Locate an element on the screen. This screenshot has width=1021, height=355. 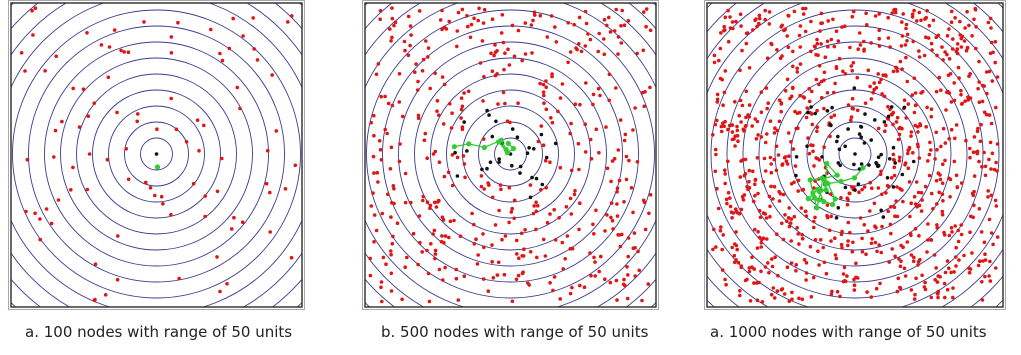
caption-1000-nodes: a. 1000 nodes with range of 50 units is located at coordinates (848, 332).